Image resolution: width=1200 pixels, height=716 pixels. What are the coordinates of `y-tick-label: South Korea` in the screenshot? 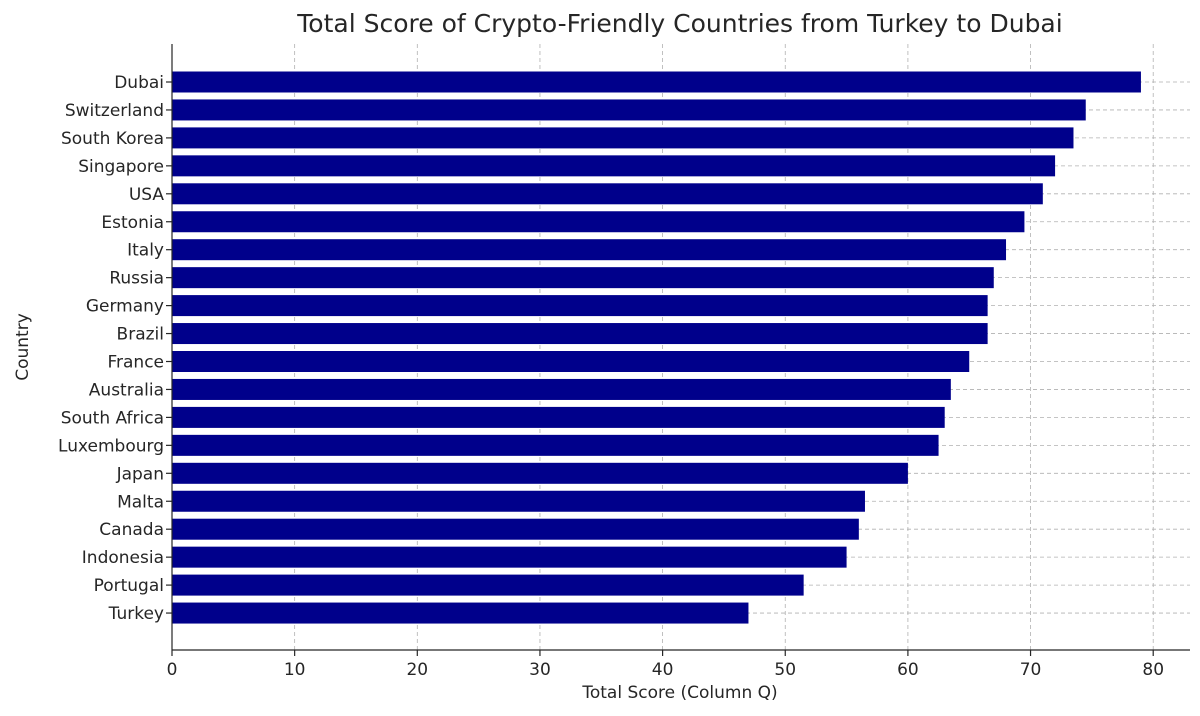 It's located at (112, 139).